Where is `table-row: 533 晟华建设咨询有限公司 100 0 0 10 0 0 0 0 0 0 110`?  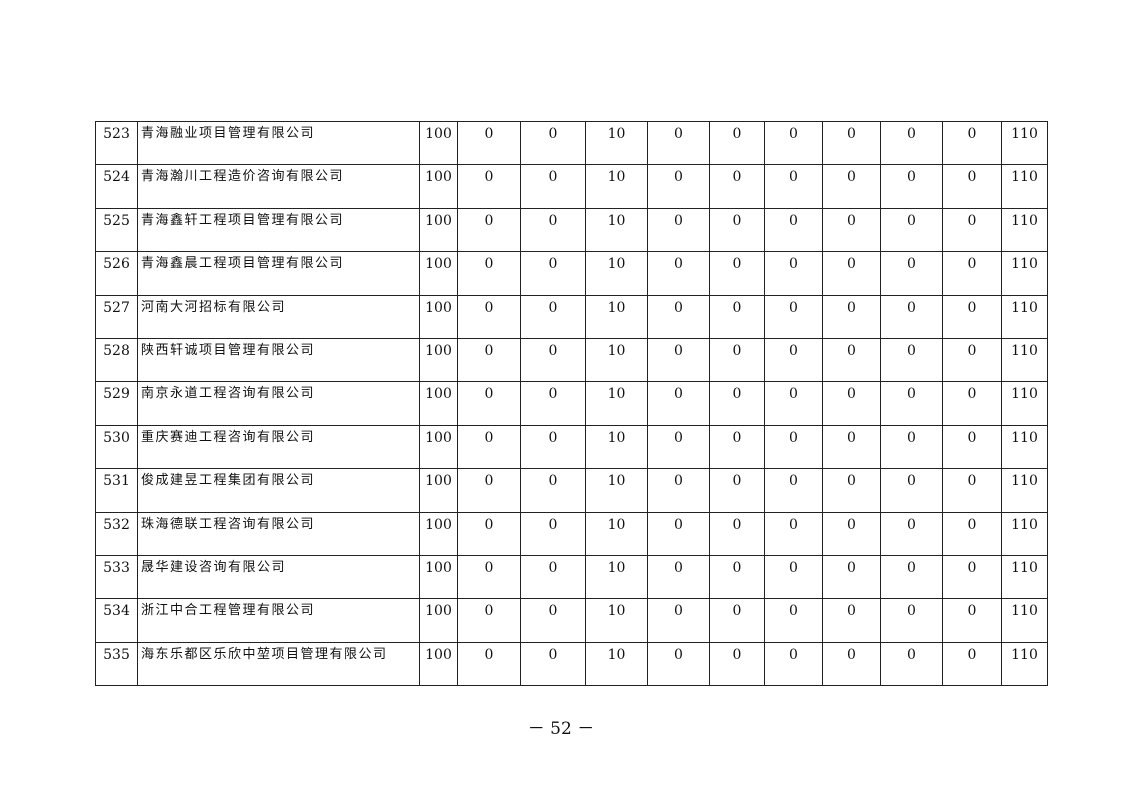
table-row: 533 晟华建设咨询有限公司 100 0 0 10 0 0 0 0 0 0 110 is located at coordinates (571, 577).